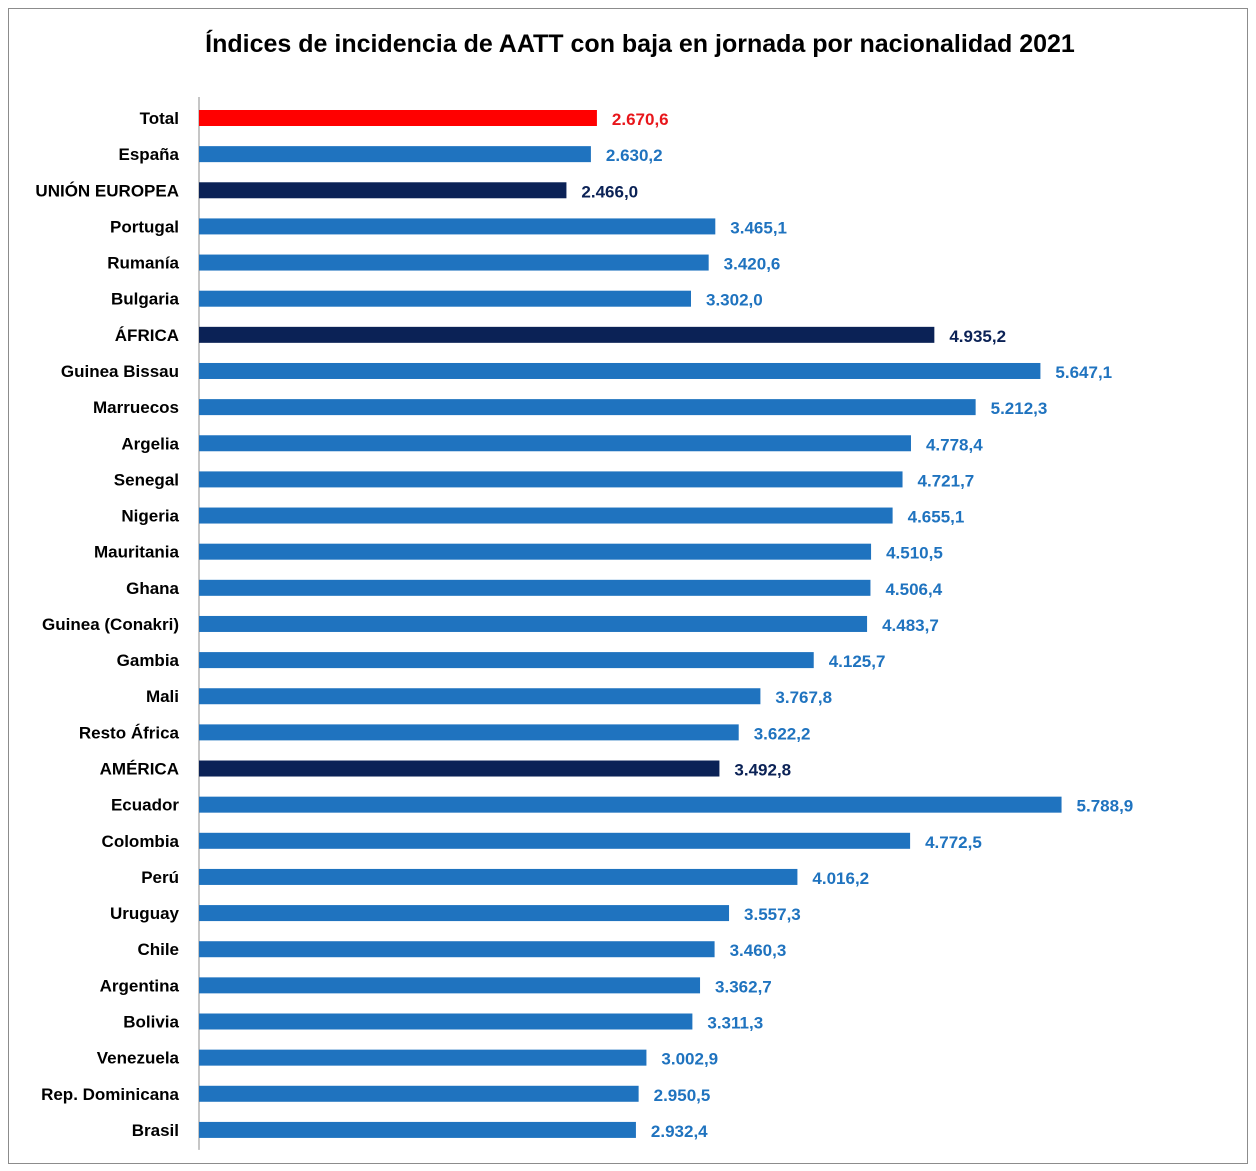  I want to click on value-label-rumania: 3.420,6, so click(752, 264).